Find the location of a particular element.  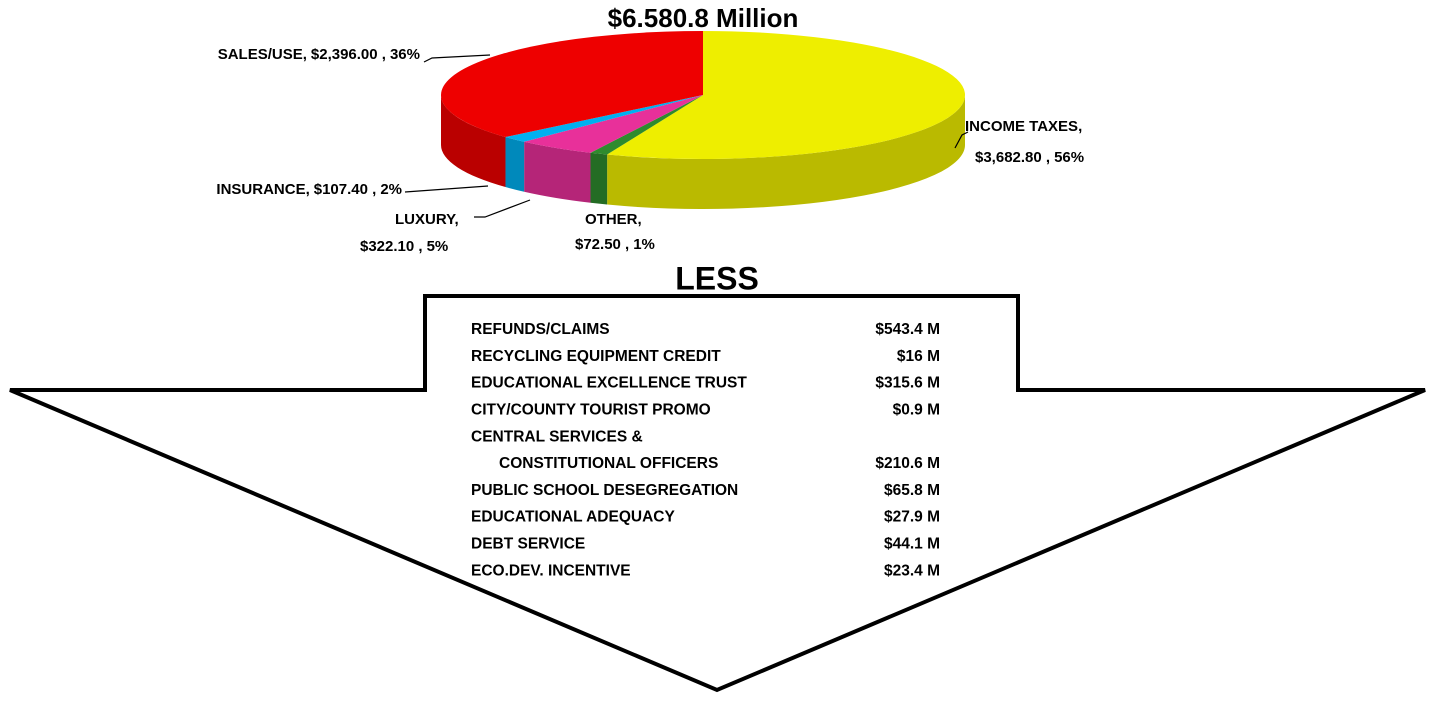

deduction-label: REFUNDS/CLAIMS is located at coordinates (540, 329).